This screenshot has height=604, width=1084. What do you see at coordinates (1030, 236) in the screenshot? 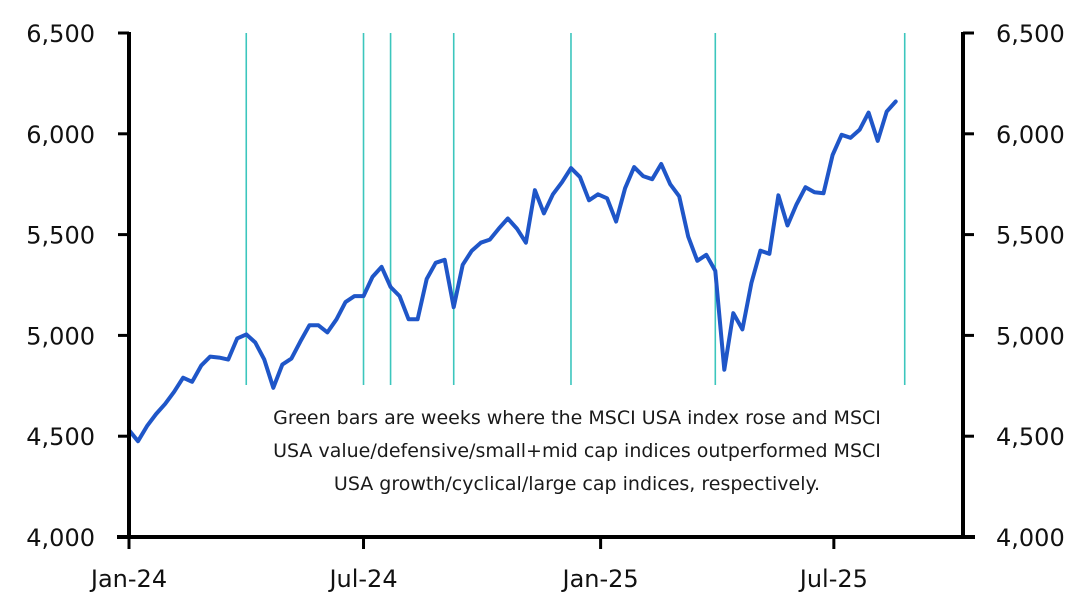
I see `y-tick-label-right: 5,500` at bounding box center [1030, 236].